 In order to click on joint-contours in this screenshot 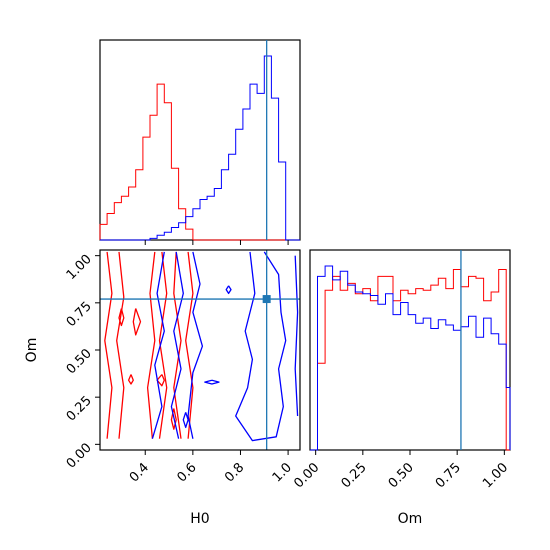, I will do `click(200, 350)`.